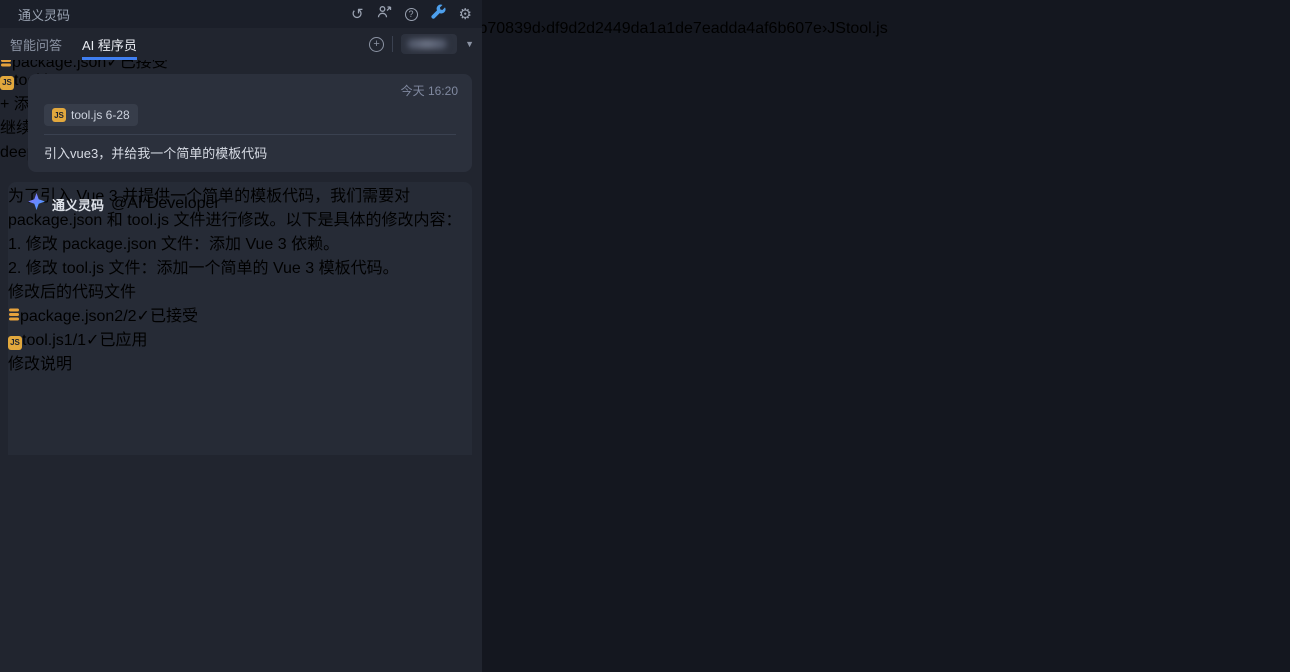 Image resolution: width=1290 pixels, height=672 pixels. Describe the element at coordinates (5, 104) in the screenshot. I see `plus-icon: +` at that location.